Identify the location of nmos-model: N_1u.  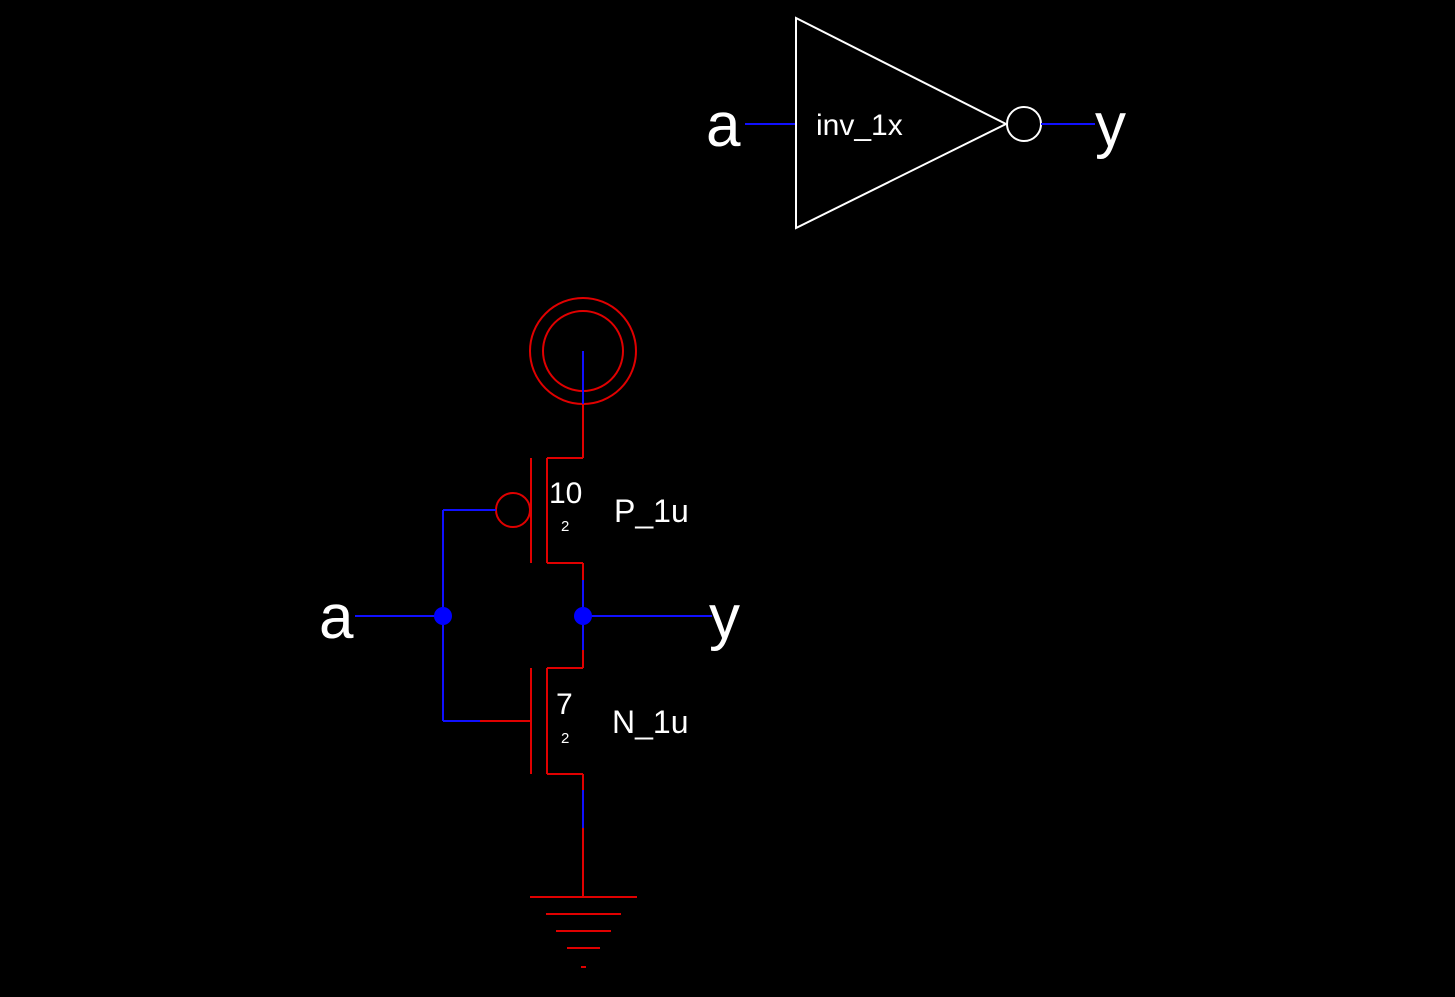
(650, 722).